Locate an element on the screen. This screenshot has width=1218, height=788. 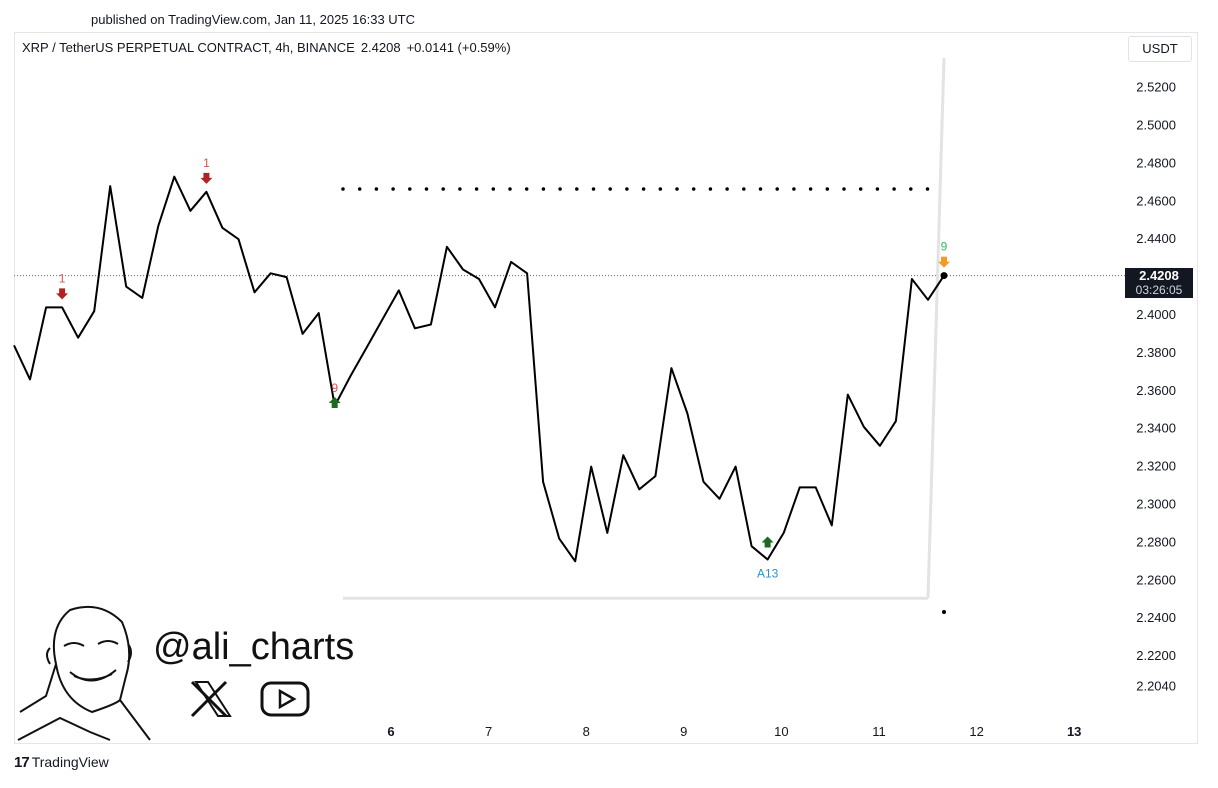
projection-end-dot is located at coordinates (944, 612).